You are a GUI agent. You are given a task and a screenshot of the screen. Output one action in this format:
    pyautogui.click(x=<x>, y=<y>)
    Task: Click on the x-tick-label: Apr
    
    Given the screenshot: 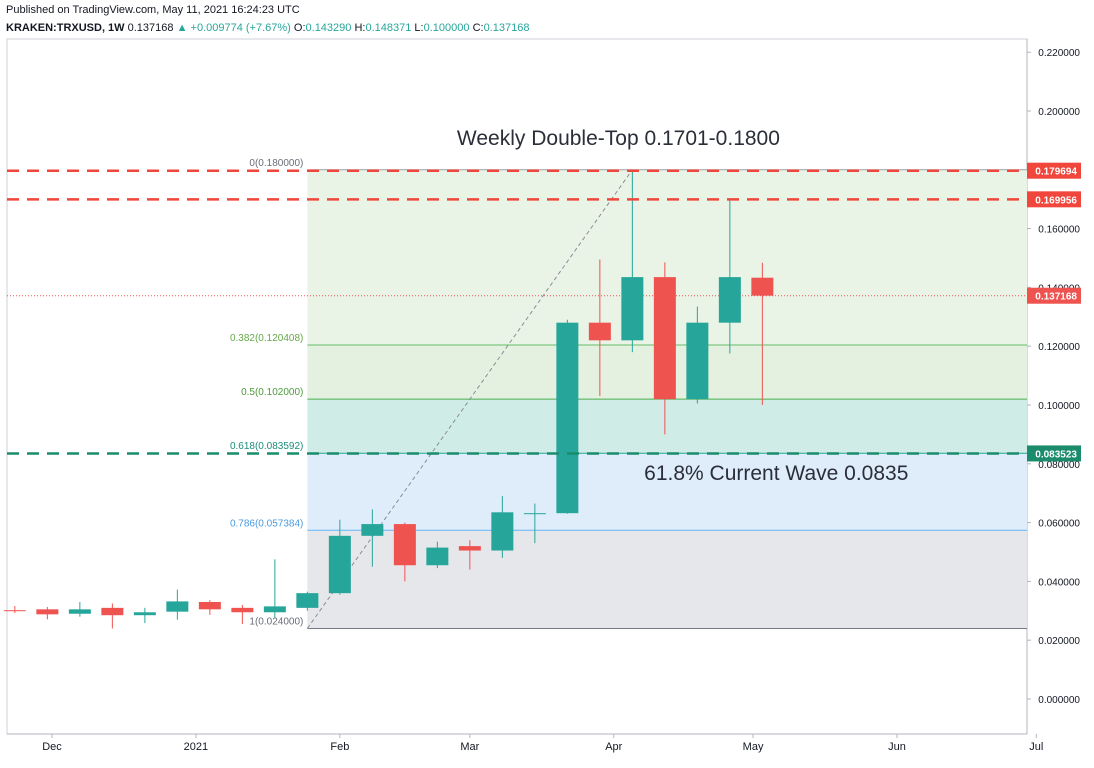 What is the action you would take?
    pyautogui.click(x=613, y=747)
    